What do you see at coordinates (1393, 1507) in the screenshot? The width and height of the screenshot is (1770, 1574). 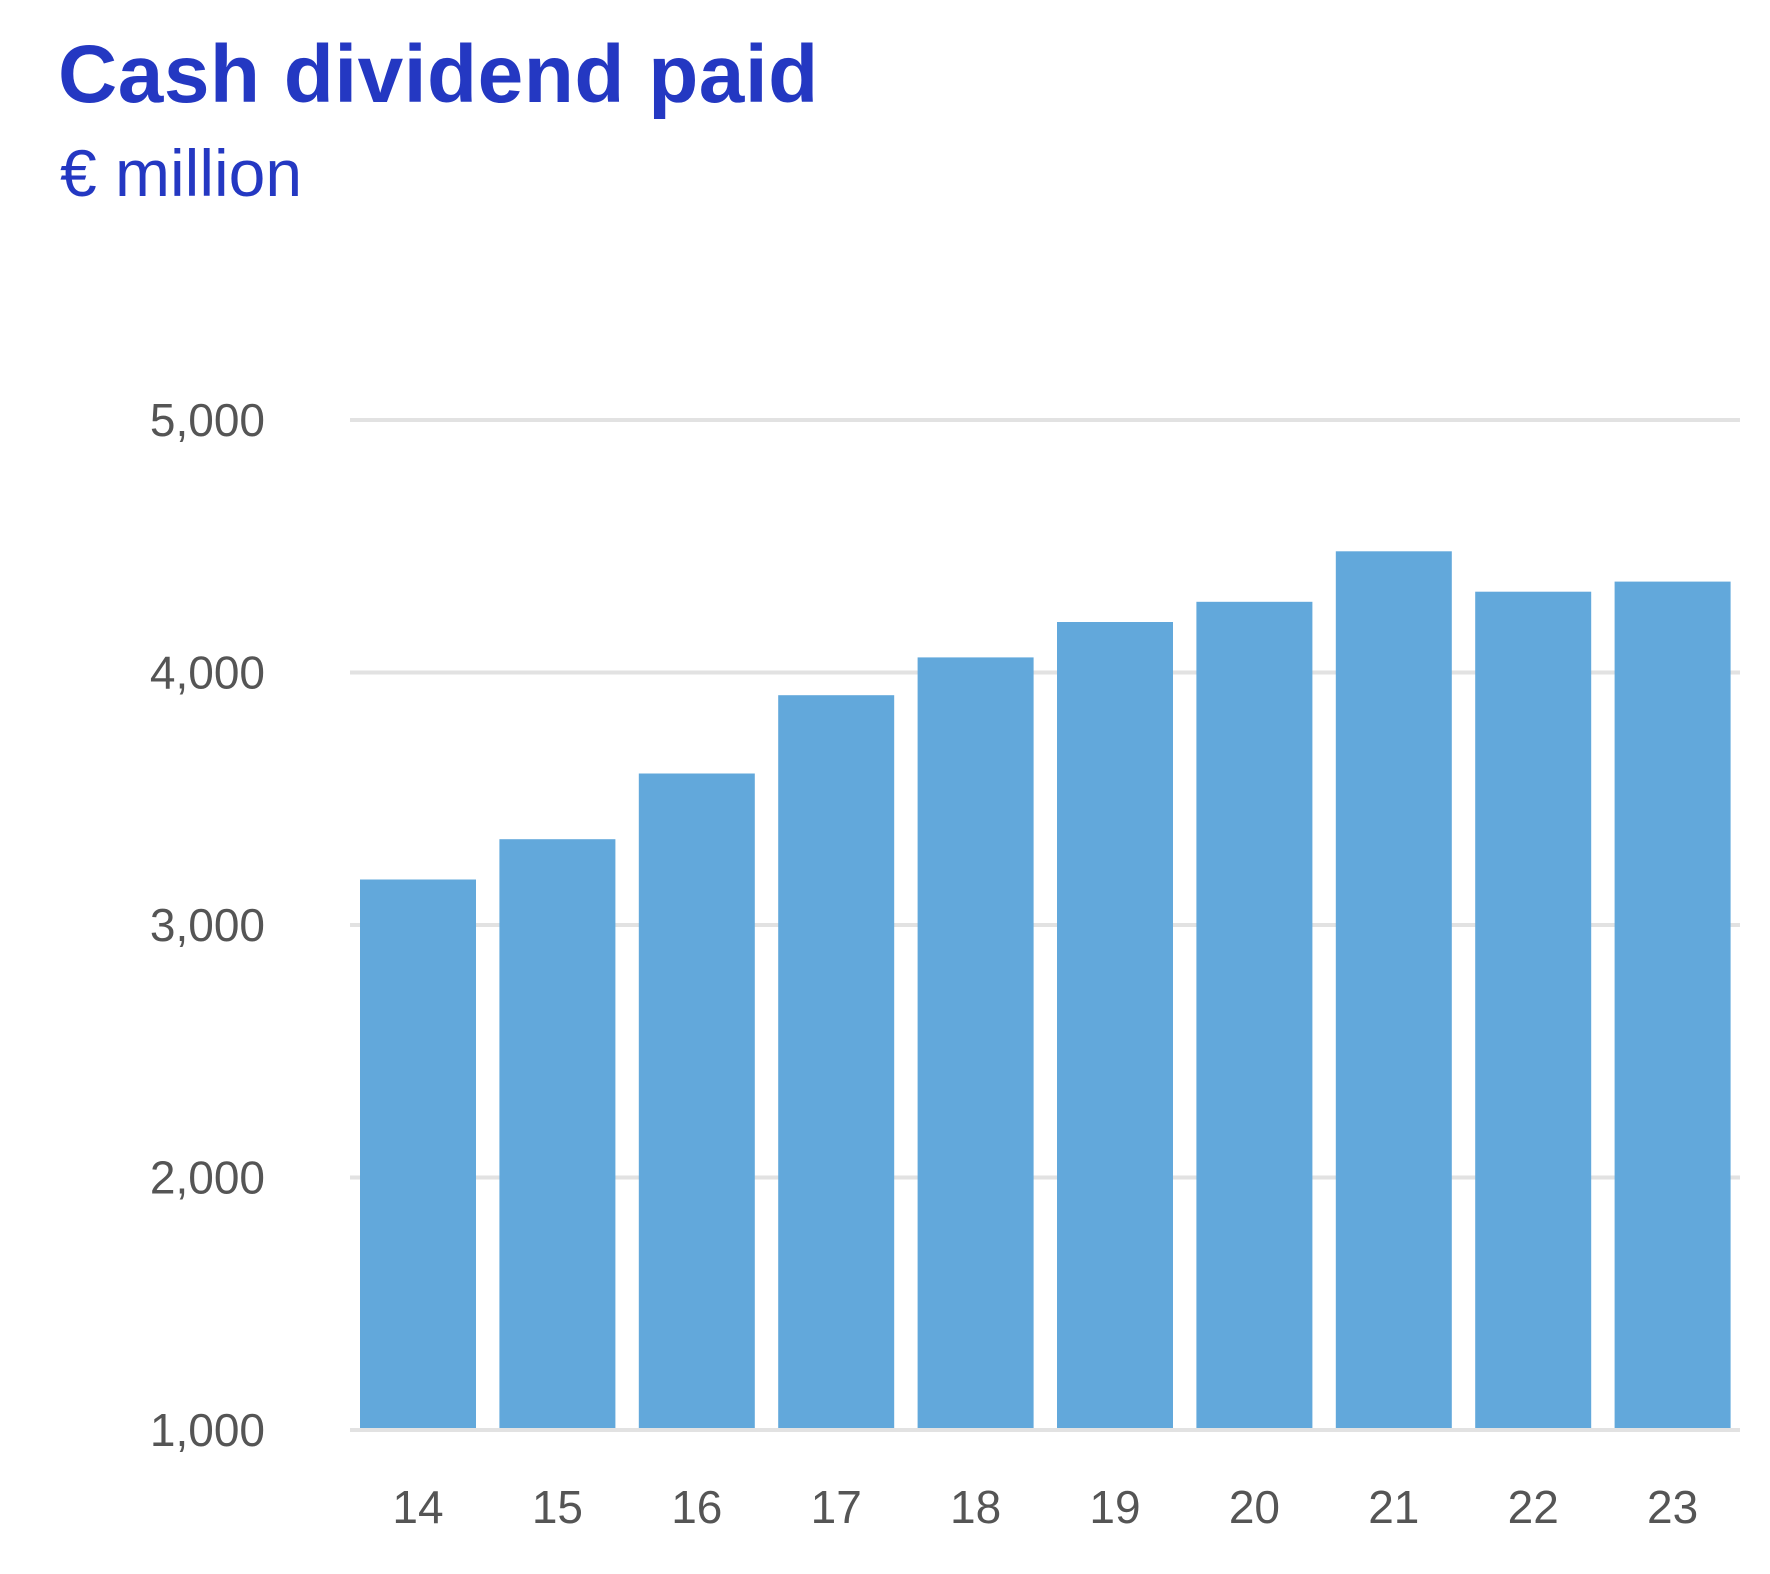 I see `x-tick-label: 21` at bounding box center [1393, 1507].